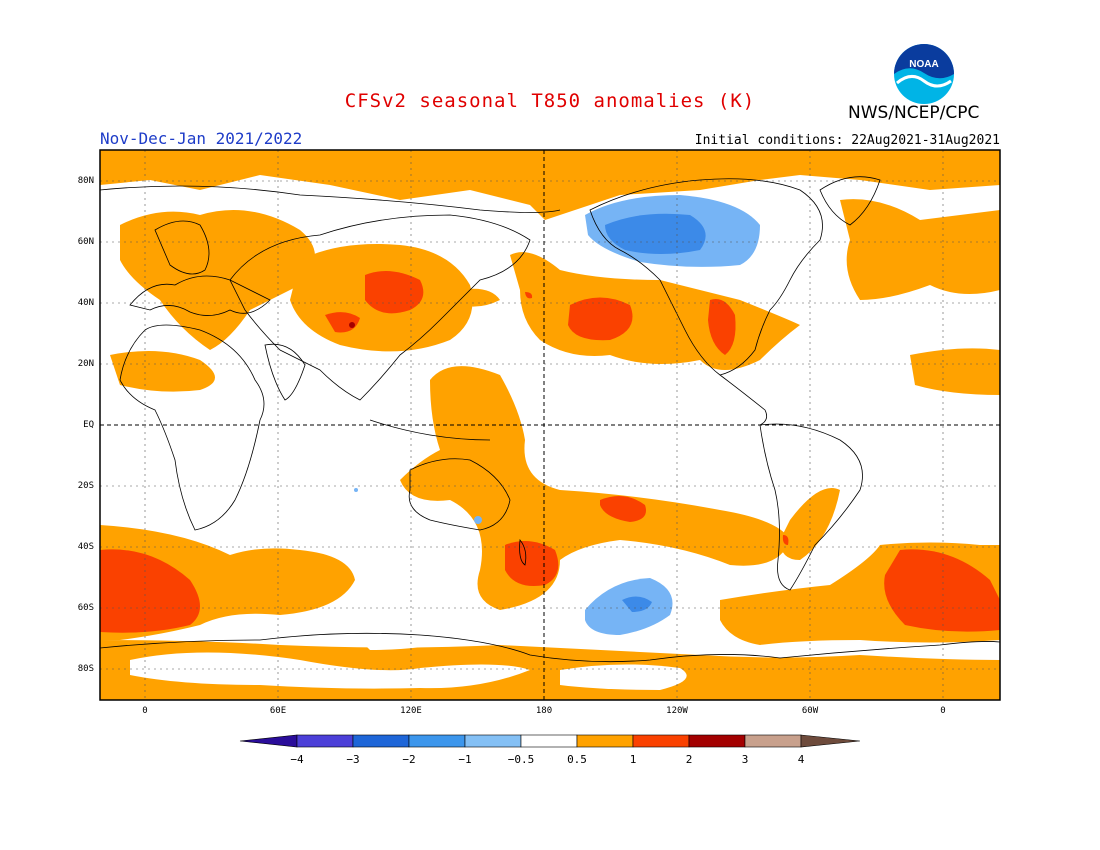 Image resolution: width=1100 pixels, height=850 pixels. What do you see at coordinates (278, 711) in the screenshot?
I see `lon-label: 60E` at bounding box center [278, 711].